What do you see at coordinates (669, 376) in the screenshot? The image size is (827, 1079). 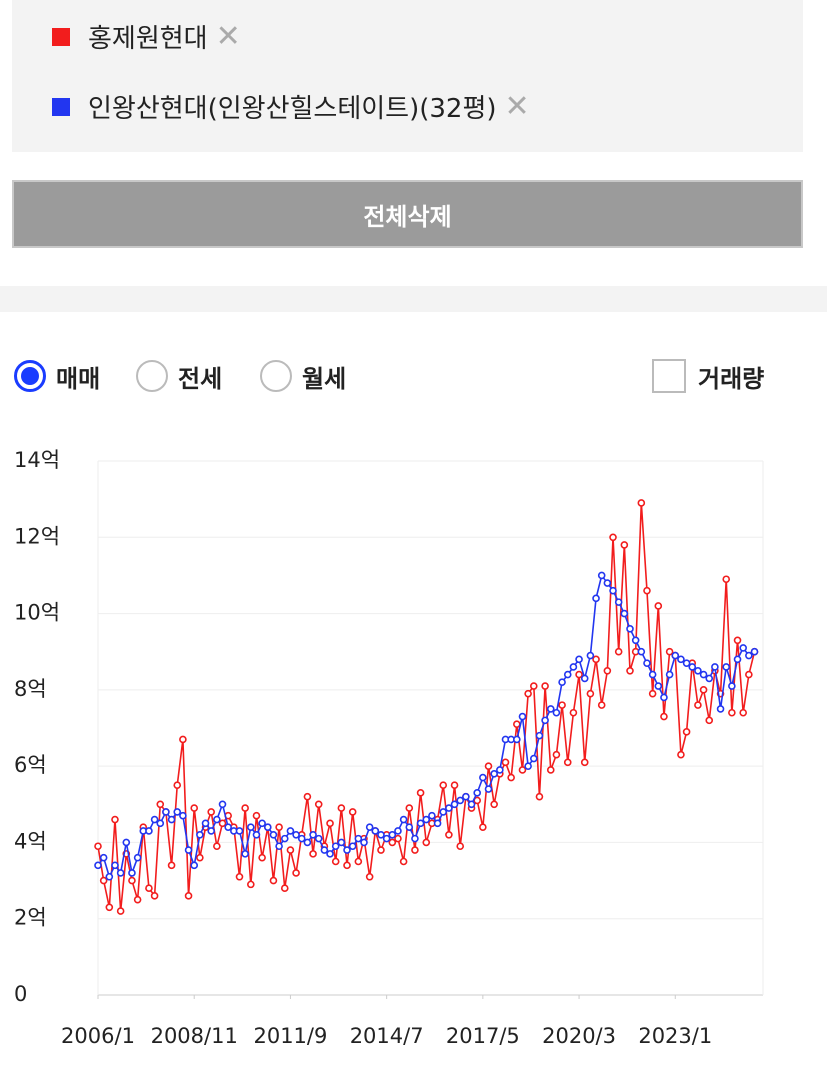 I see `checkbox` at bounding box center [669, 376].